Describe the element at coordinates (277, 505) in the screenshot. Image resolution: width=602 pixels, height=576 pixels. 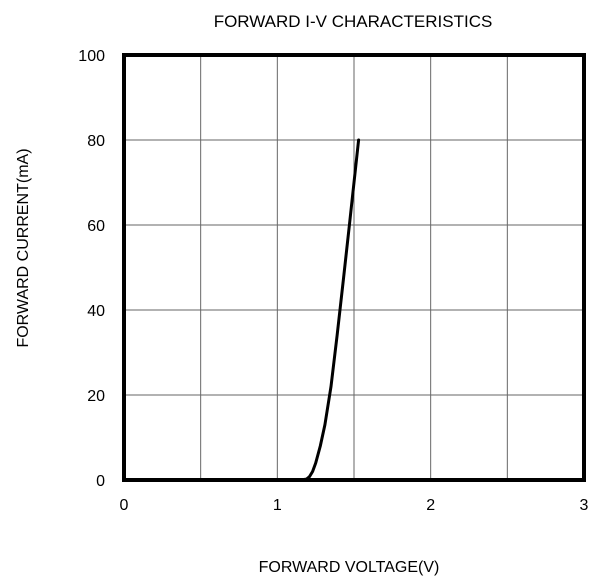
I see `x-tick-label-1: 1` at that location.